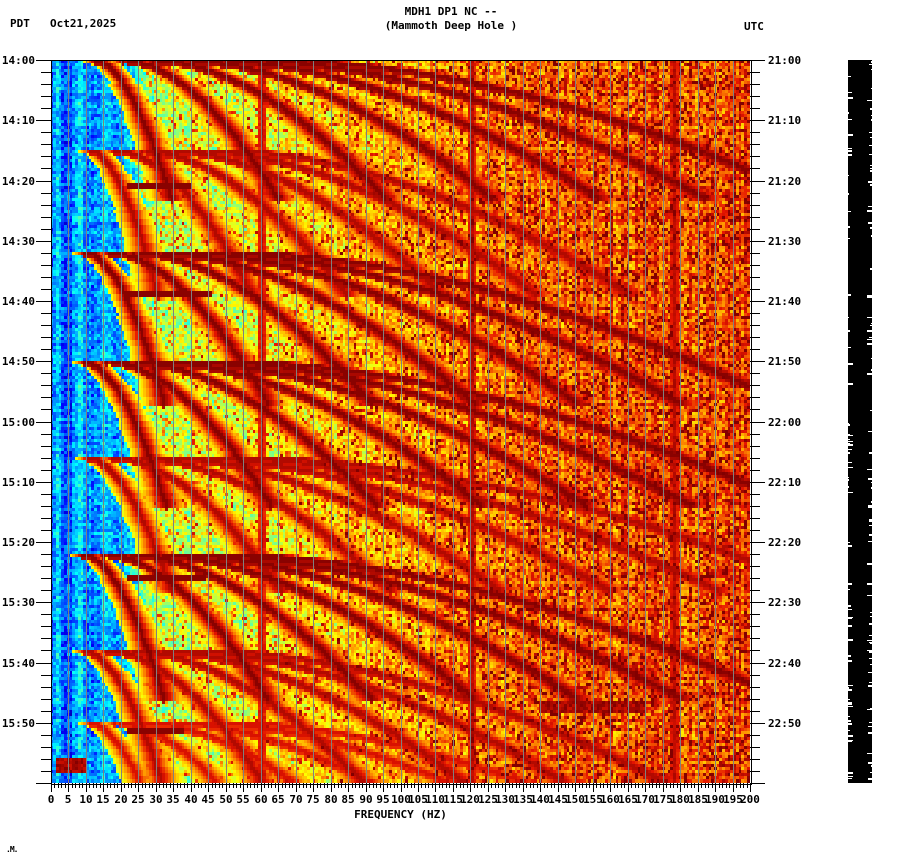 The image size is (902, 864). What do you see at coordinates (575, 799) in the screenshot?
I see `x-tick-label: 150` at bounding box center [575, 799].